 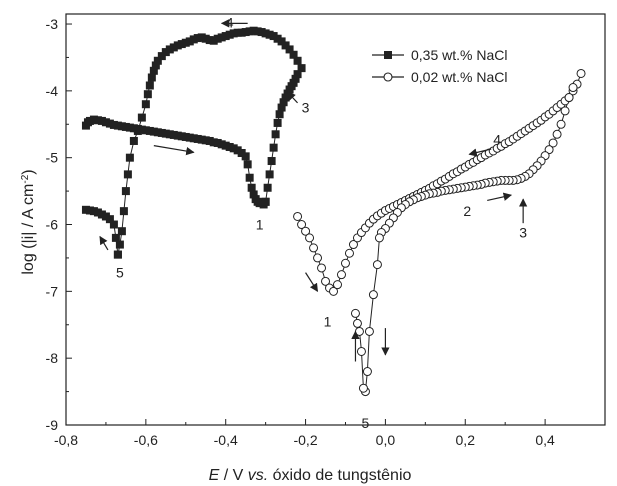 What do you see at coordinates (226, 440) in the screenshot?
I see `x-tick-label: -0,4` at bounding box center [226, 440].